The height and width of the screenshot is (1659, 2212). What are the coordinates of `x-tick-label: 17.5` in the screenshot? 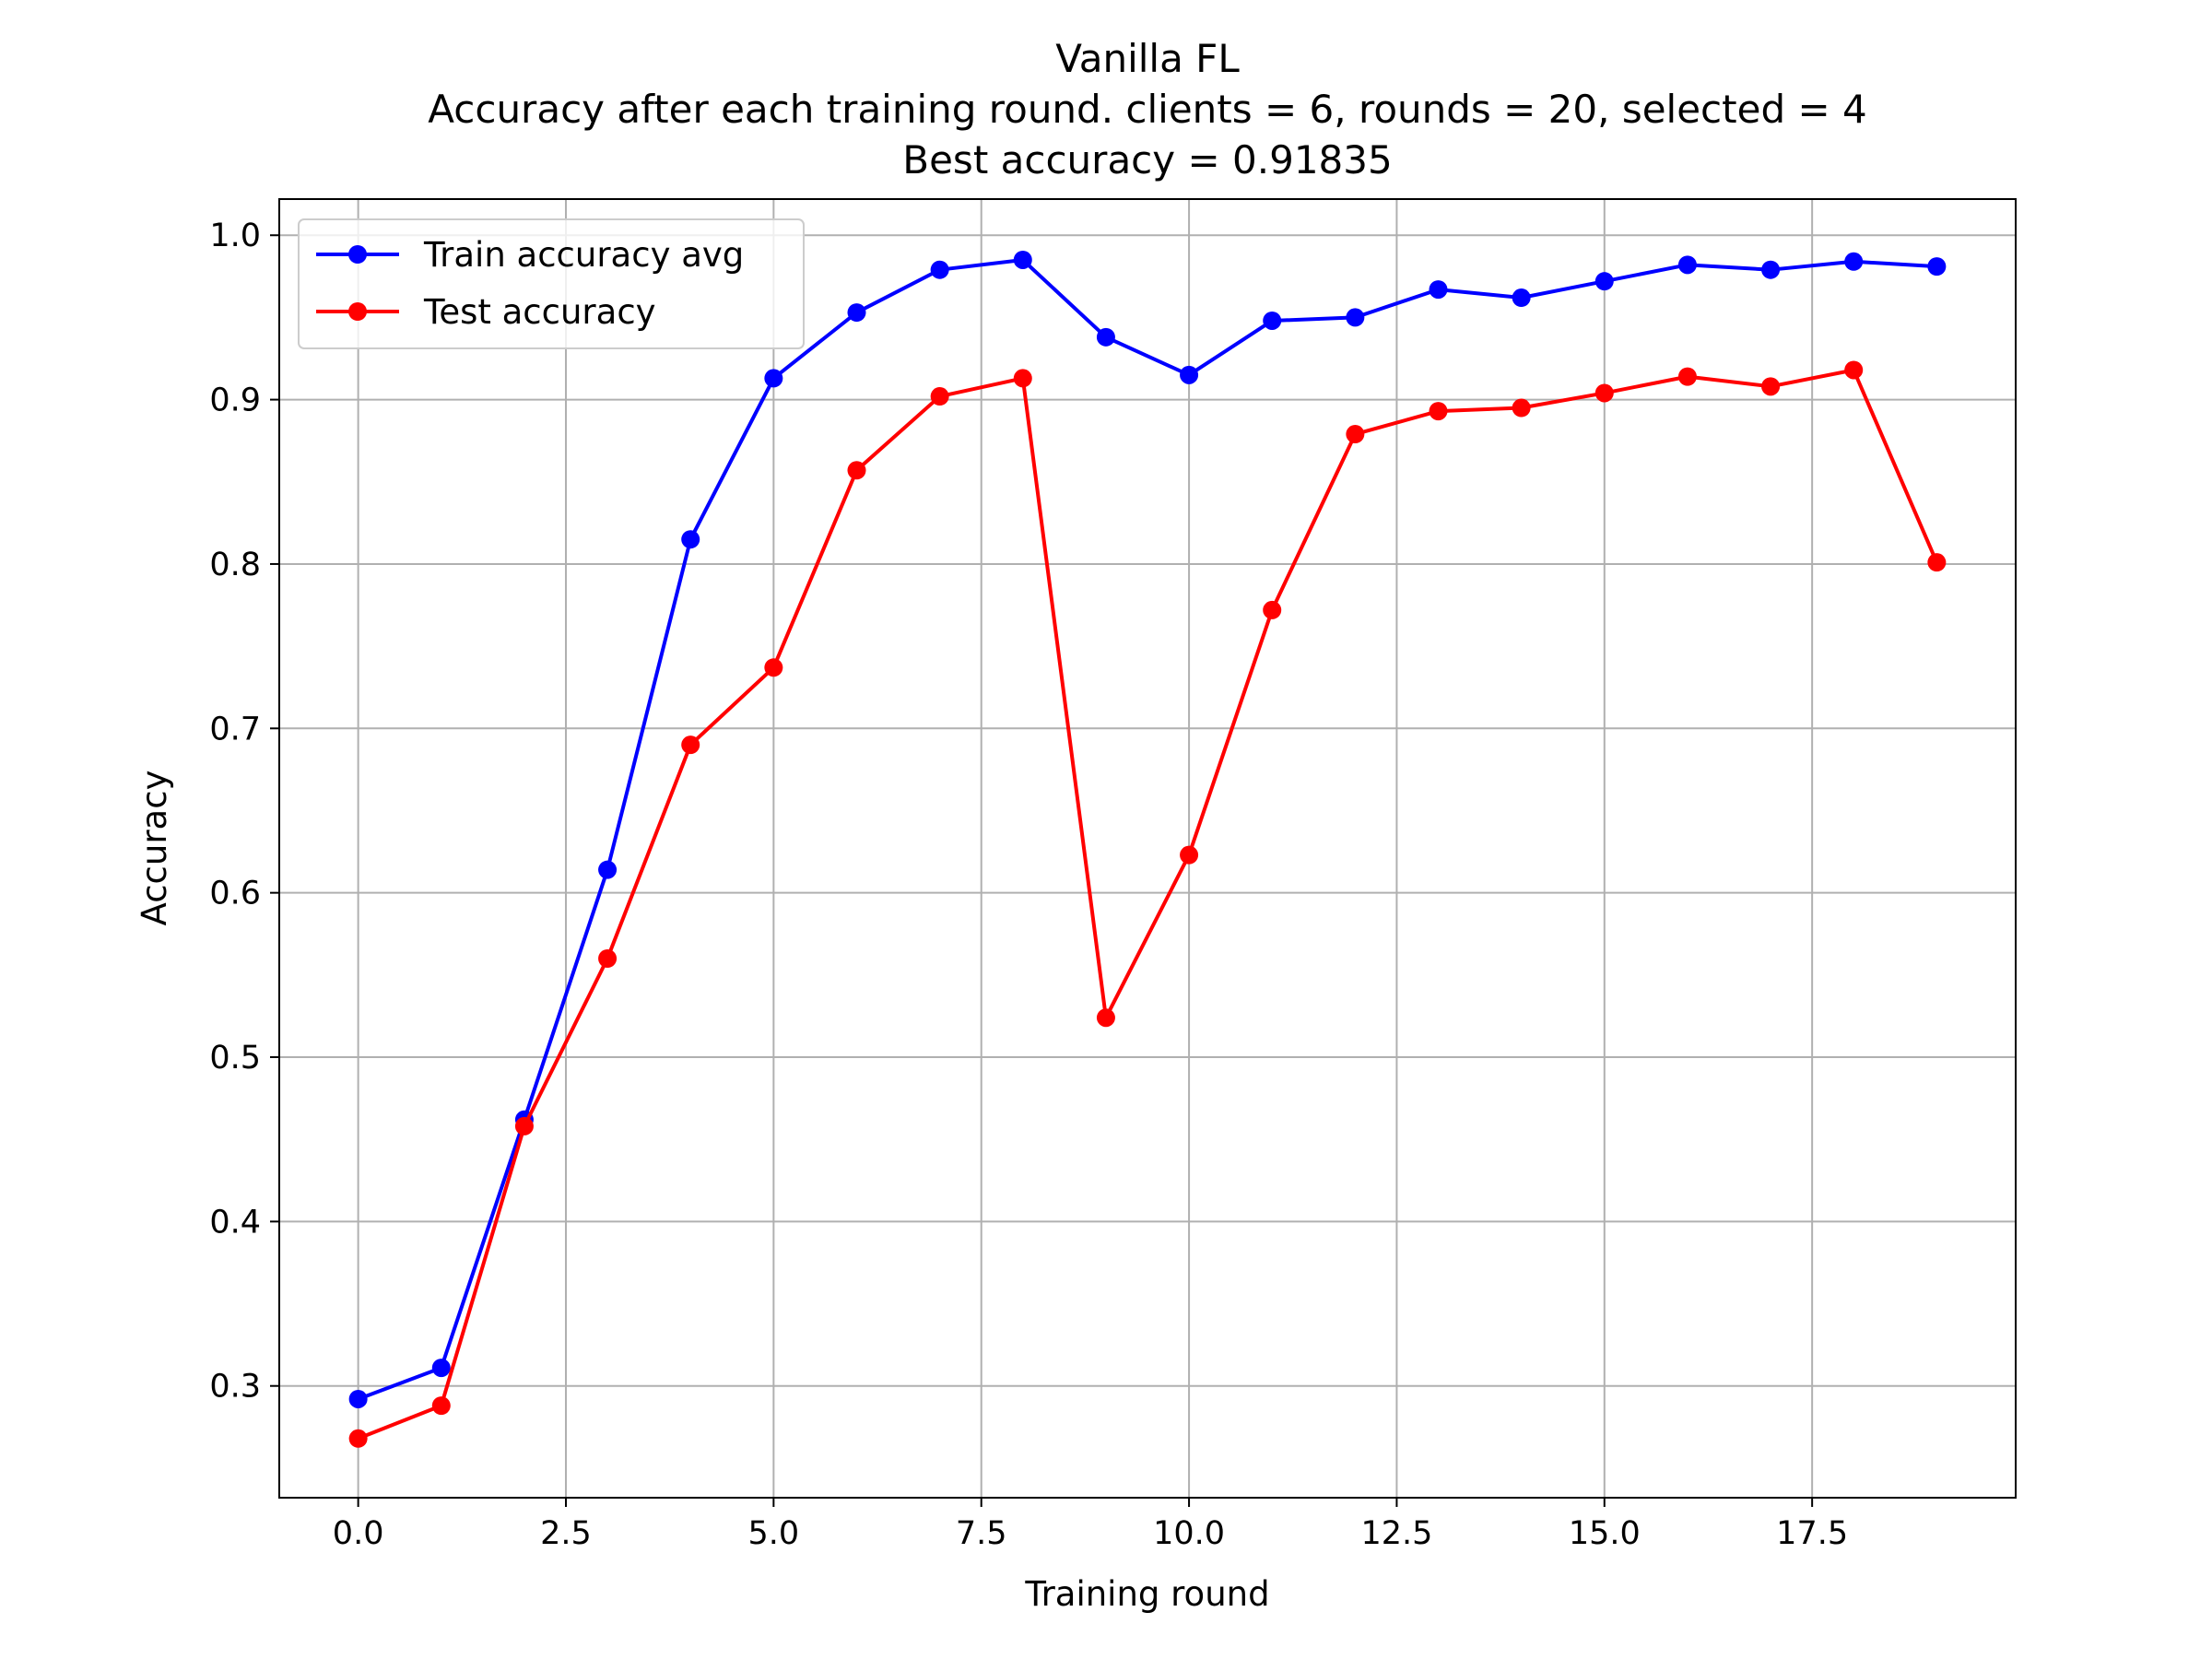 It's located at (1812, 1533).